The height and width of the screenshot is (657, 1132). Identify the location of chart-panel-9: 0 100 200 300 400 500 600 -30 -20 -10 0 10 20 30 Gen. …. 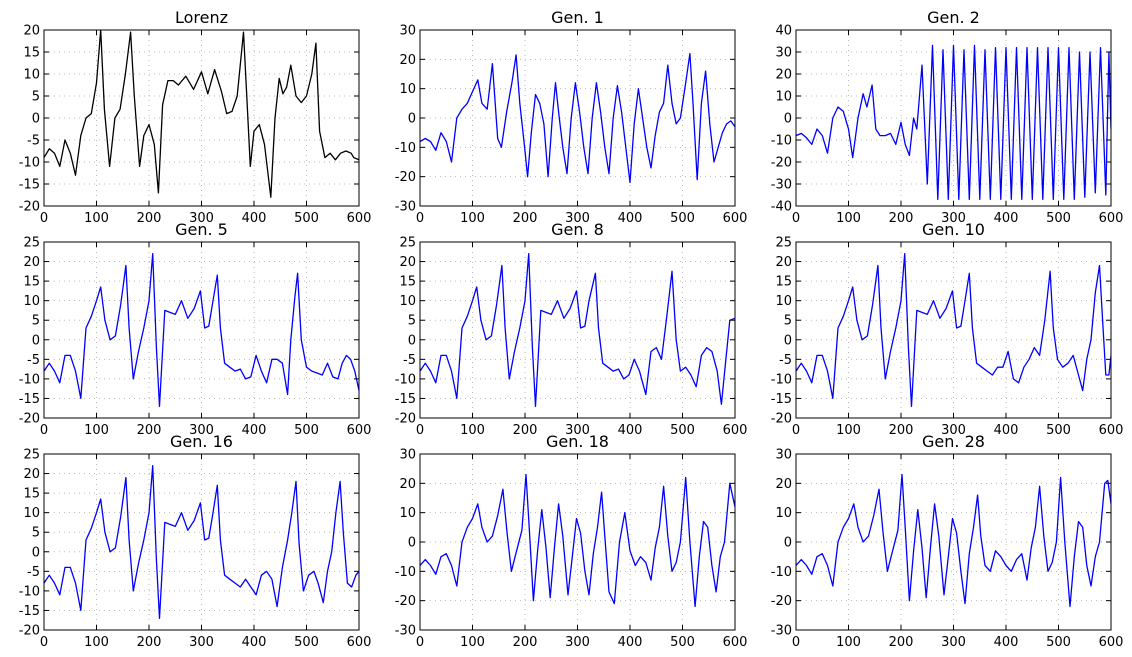
(947, 541).